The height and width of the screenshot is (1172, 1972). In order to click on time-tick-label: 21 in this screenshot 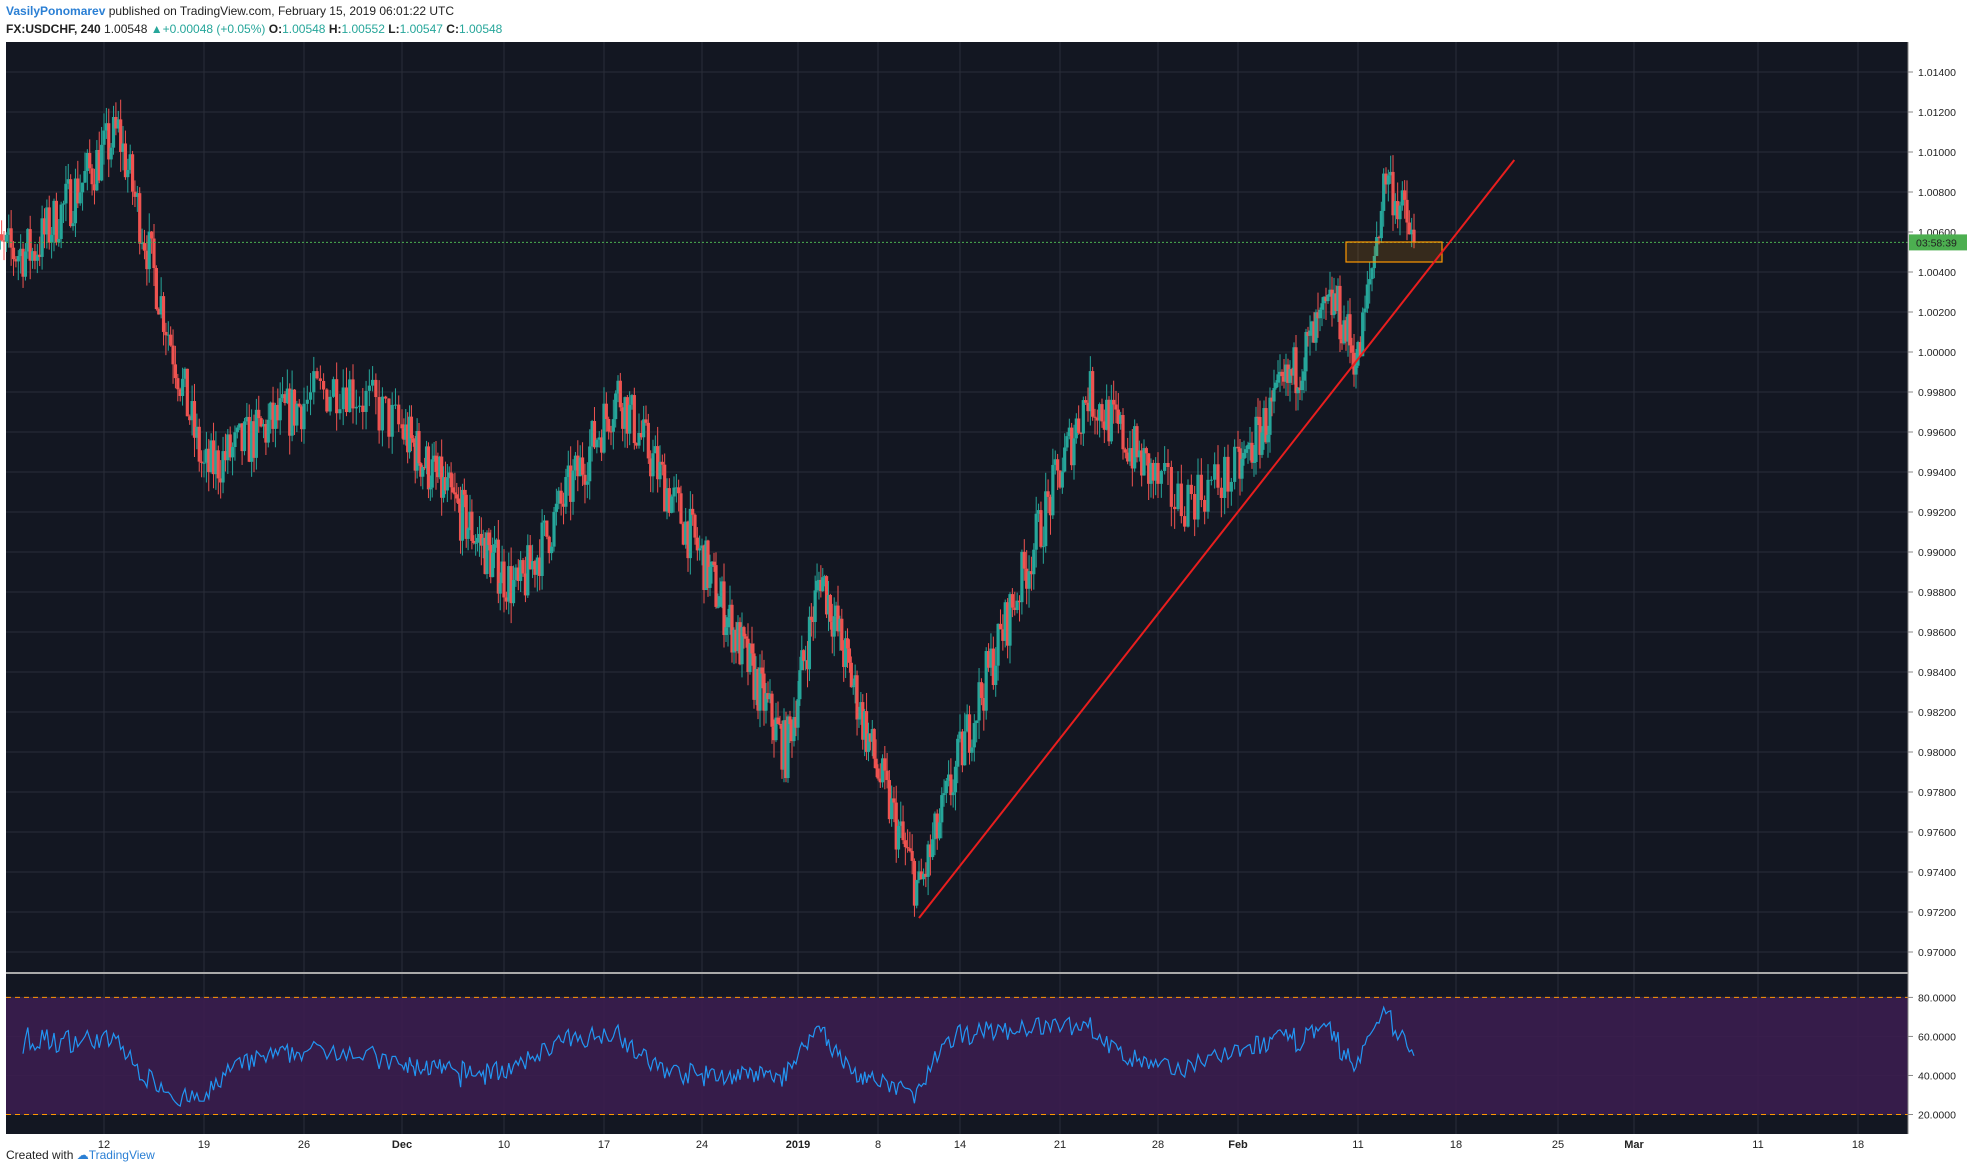, I will do `click(1060, 1145)`.